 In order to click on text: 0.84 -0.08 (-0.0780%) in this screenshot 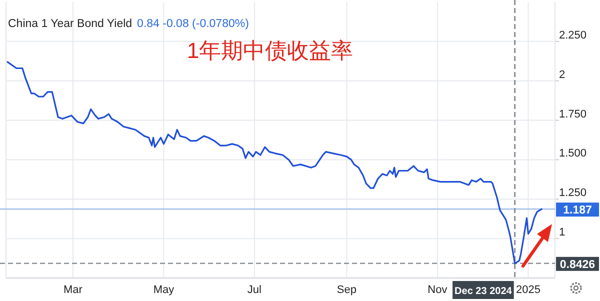, I will do `click(193, 24)`.